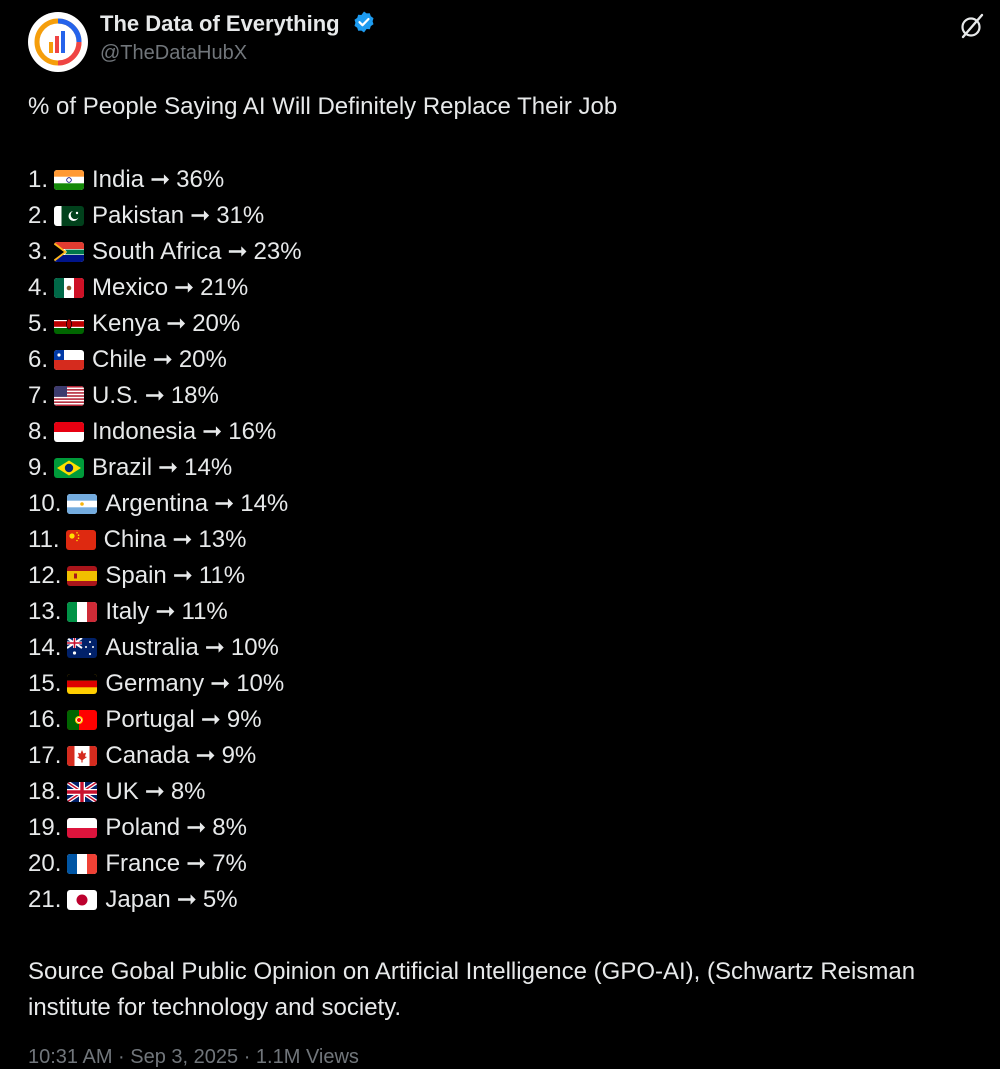 The height and width of the screenshot is (1069, 1000). Describe the element at coordinates (143, 827) in the screenshot. I see `country-name: Poland` at that location.